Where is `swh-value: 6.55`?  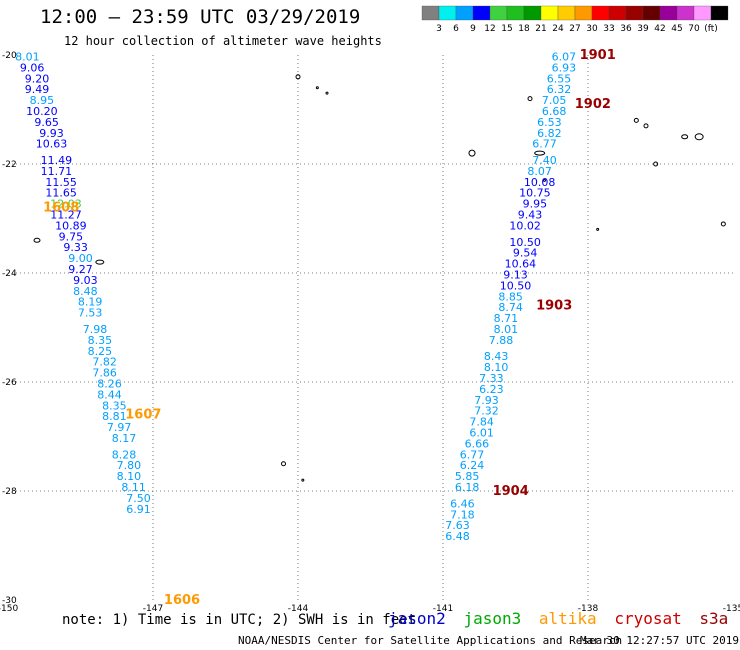
swh-value: 6.55 is located at coordinates (559, 78).